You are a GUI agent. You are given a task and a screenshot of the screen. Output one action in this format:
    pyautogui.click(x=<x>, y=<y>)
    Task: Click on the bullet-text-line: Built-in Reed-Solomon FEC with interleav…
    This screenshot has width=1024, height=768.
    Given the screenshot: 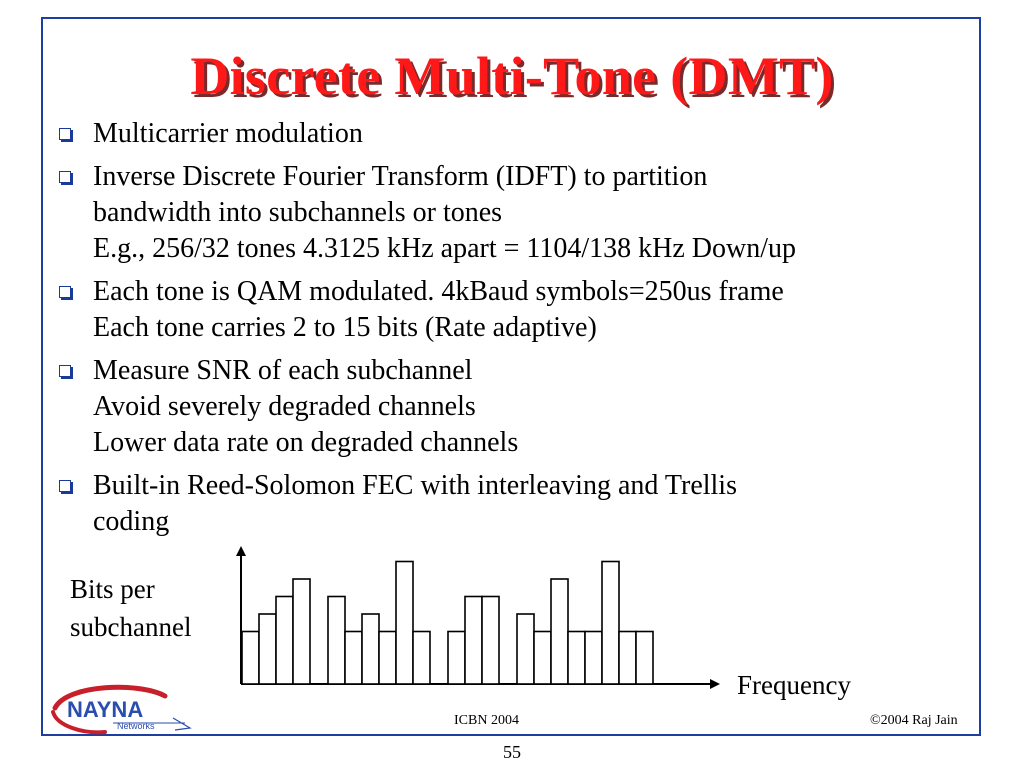 What is the action you would take?
    pyautogui.click(x=415, y=485)
    